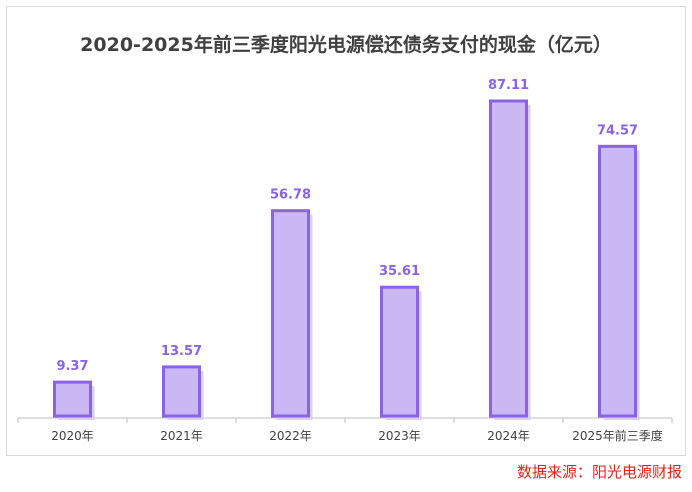 This screenshot has width=692, height=492. I want to click on bar-2025年前三季度, so click(617, 281).